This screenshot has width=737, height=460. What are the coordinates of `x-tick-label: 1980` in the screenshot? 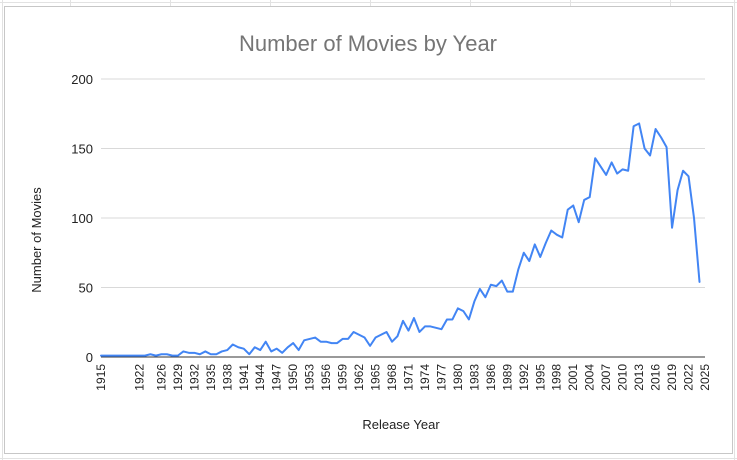 It's located at (458, 377).